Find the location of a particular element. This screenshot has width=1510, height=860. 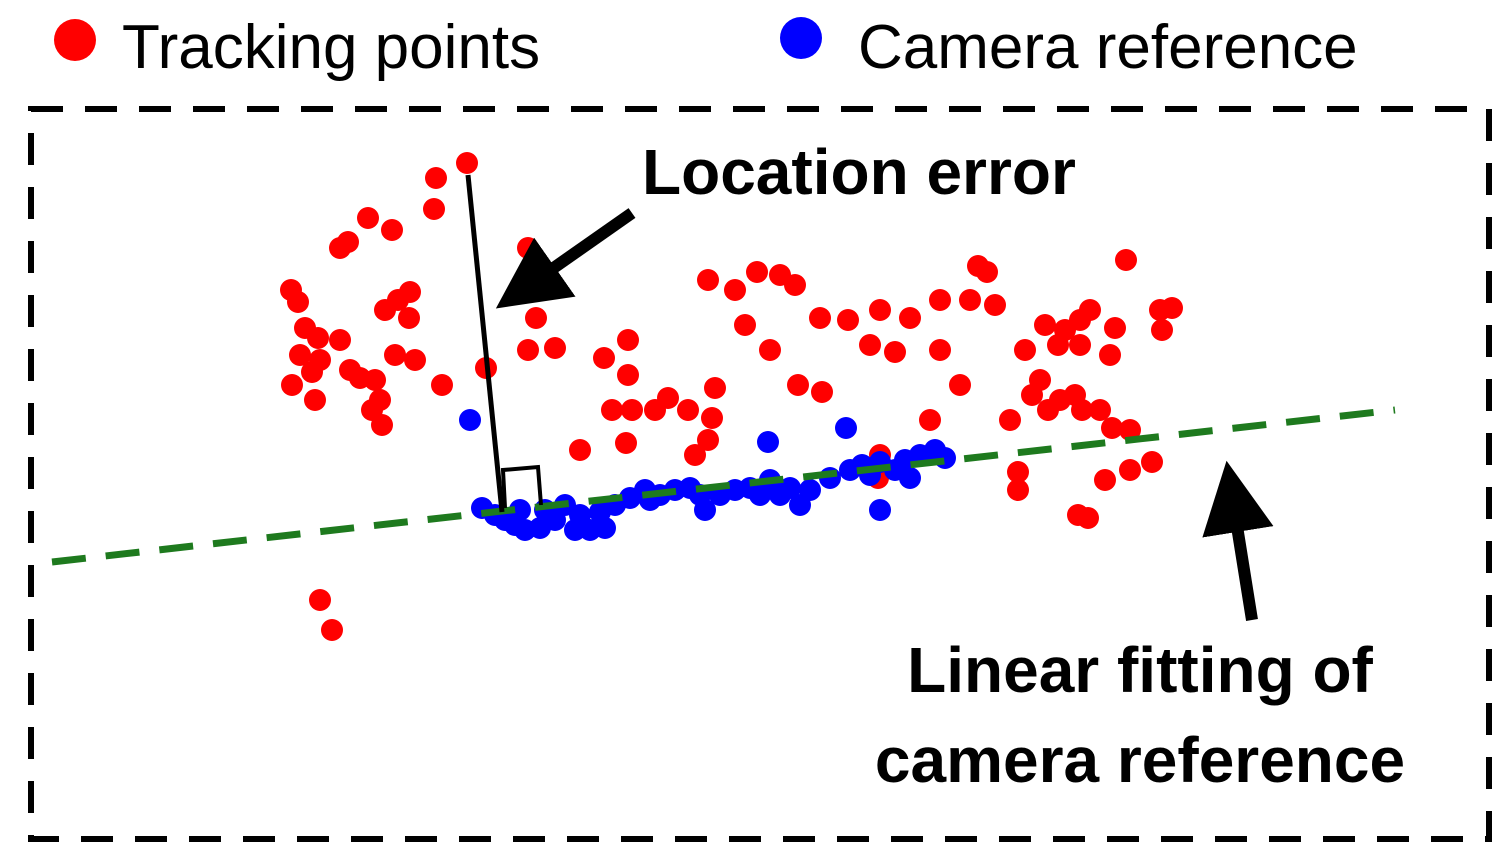

legend-label: Camera reference is located at coordinates (1108, 47).